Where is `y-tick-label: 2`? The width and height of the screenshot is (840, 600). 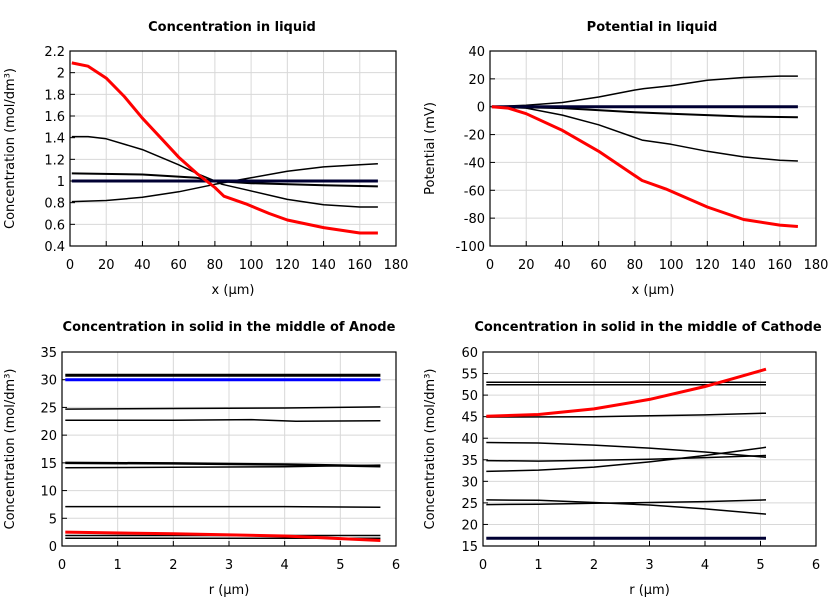 y-tick-label: 2 is located at coordinates (61, 74).